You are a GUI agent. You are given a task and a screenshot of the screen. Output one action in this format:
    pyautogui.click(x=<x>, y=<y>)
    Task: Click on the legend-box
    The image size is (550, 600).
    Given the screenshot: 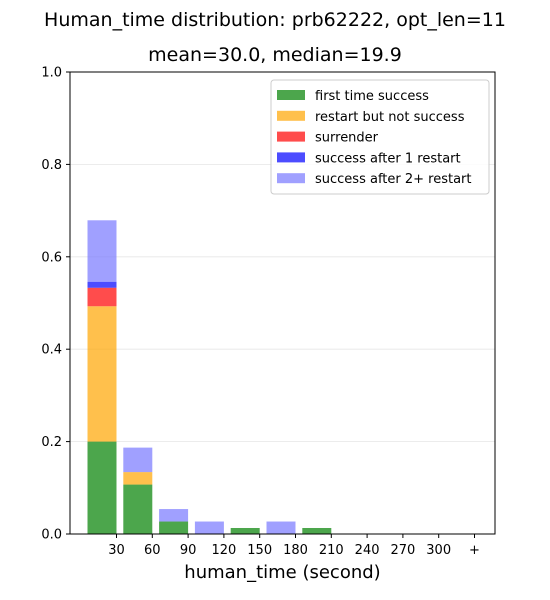 What is the action you would take?
    pyautogui.click(x=380, y=137)
    